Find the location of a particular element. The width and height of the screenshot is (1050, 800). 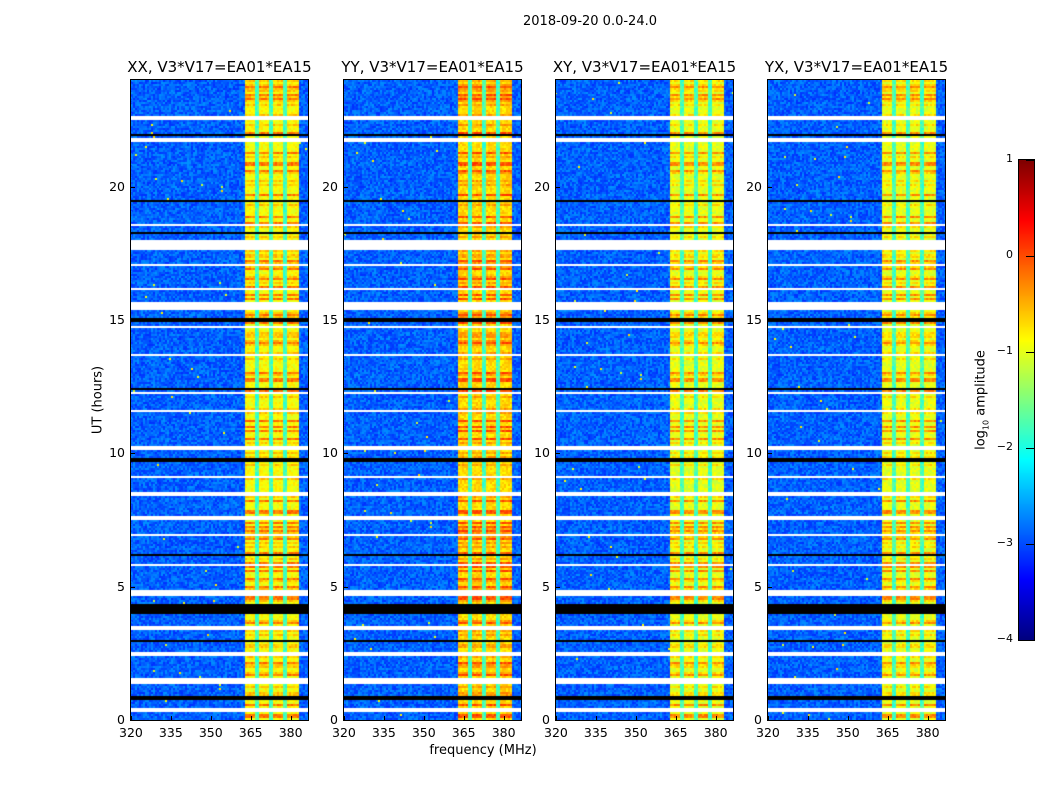

colorbar-tick-label: −3 is located at coordinates (1004, 542).